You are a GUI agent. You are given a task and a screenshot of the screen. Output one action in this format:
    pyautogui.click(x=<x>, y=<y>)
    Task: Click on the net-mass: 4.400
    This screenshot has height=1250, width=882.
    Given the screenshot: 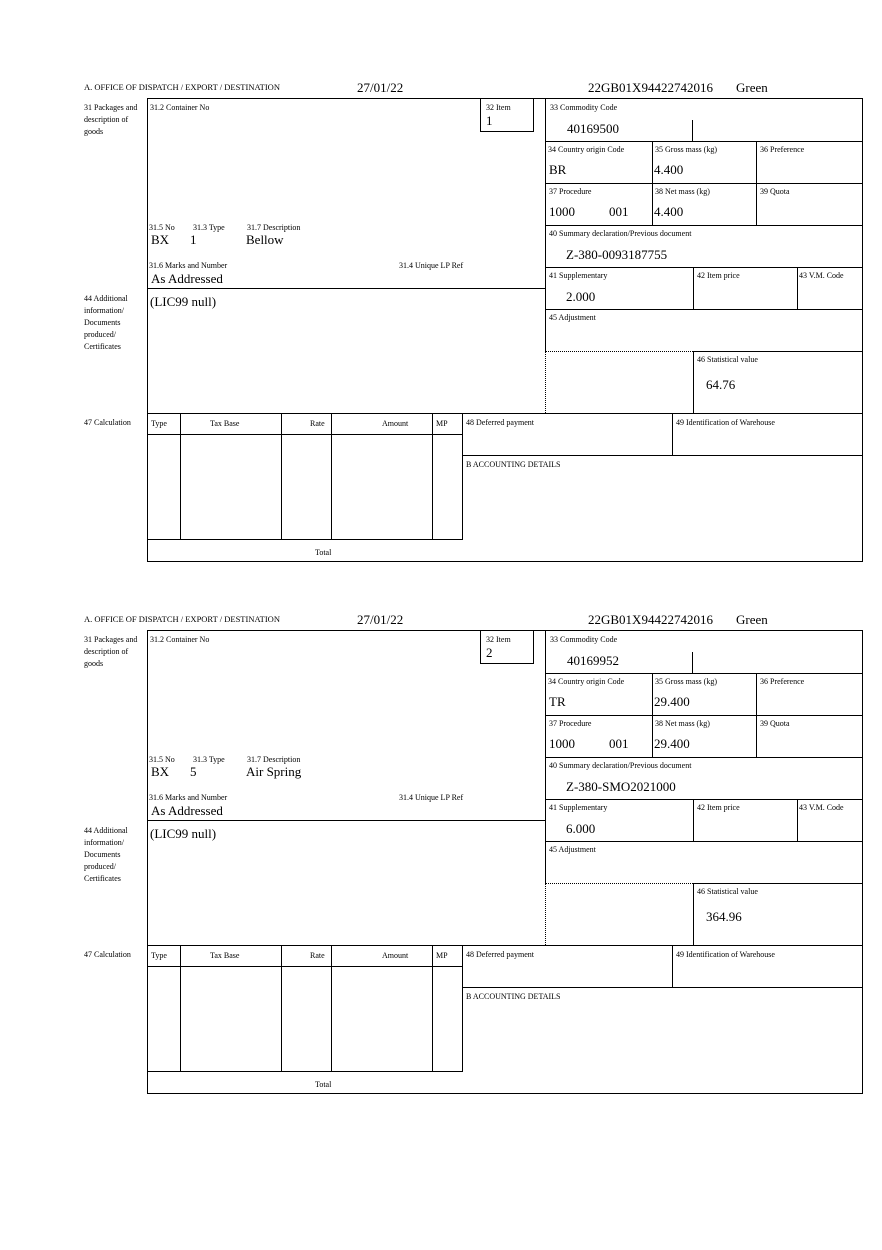 What is the action you would take?
    pyautogui.click(x=669, y=211)
    